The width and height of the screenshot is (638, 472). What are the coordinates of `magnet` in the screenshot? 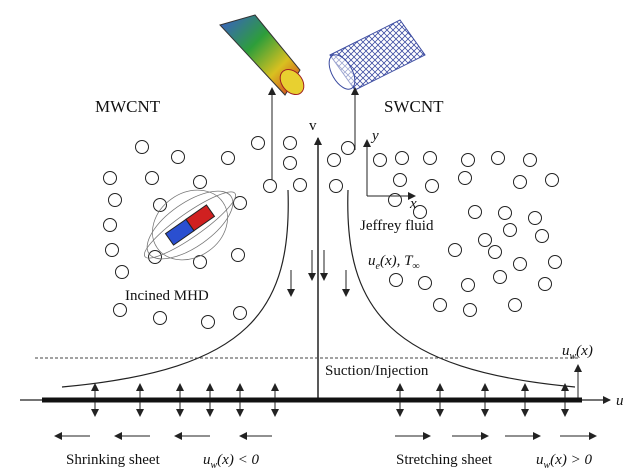 It's located at (190, 225).